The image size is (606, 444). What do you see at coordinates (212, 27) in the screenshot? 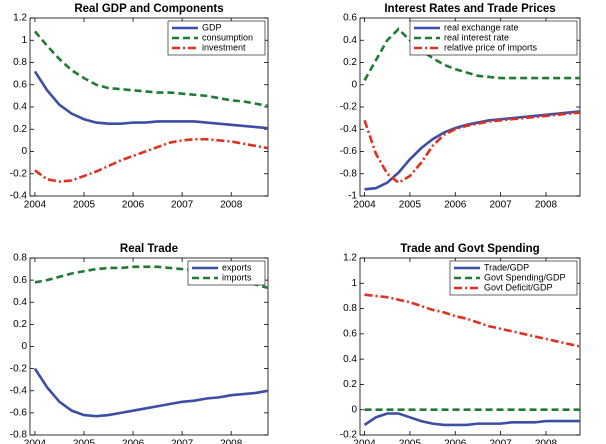
I see `legend-label: GDP` at bounding box center [212, 27].